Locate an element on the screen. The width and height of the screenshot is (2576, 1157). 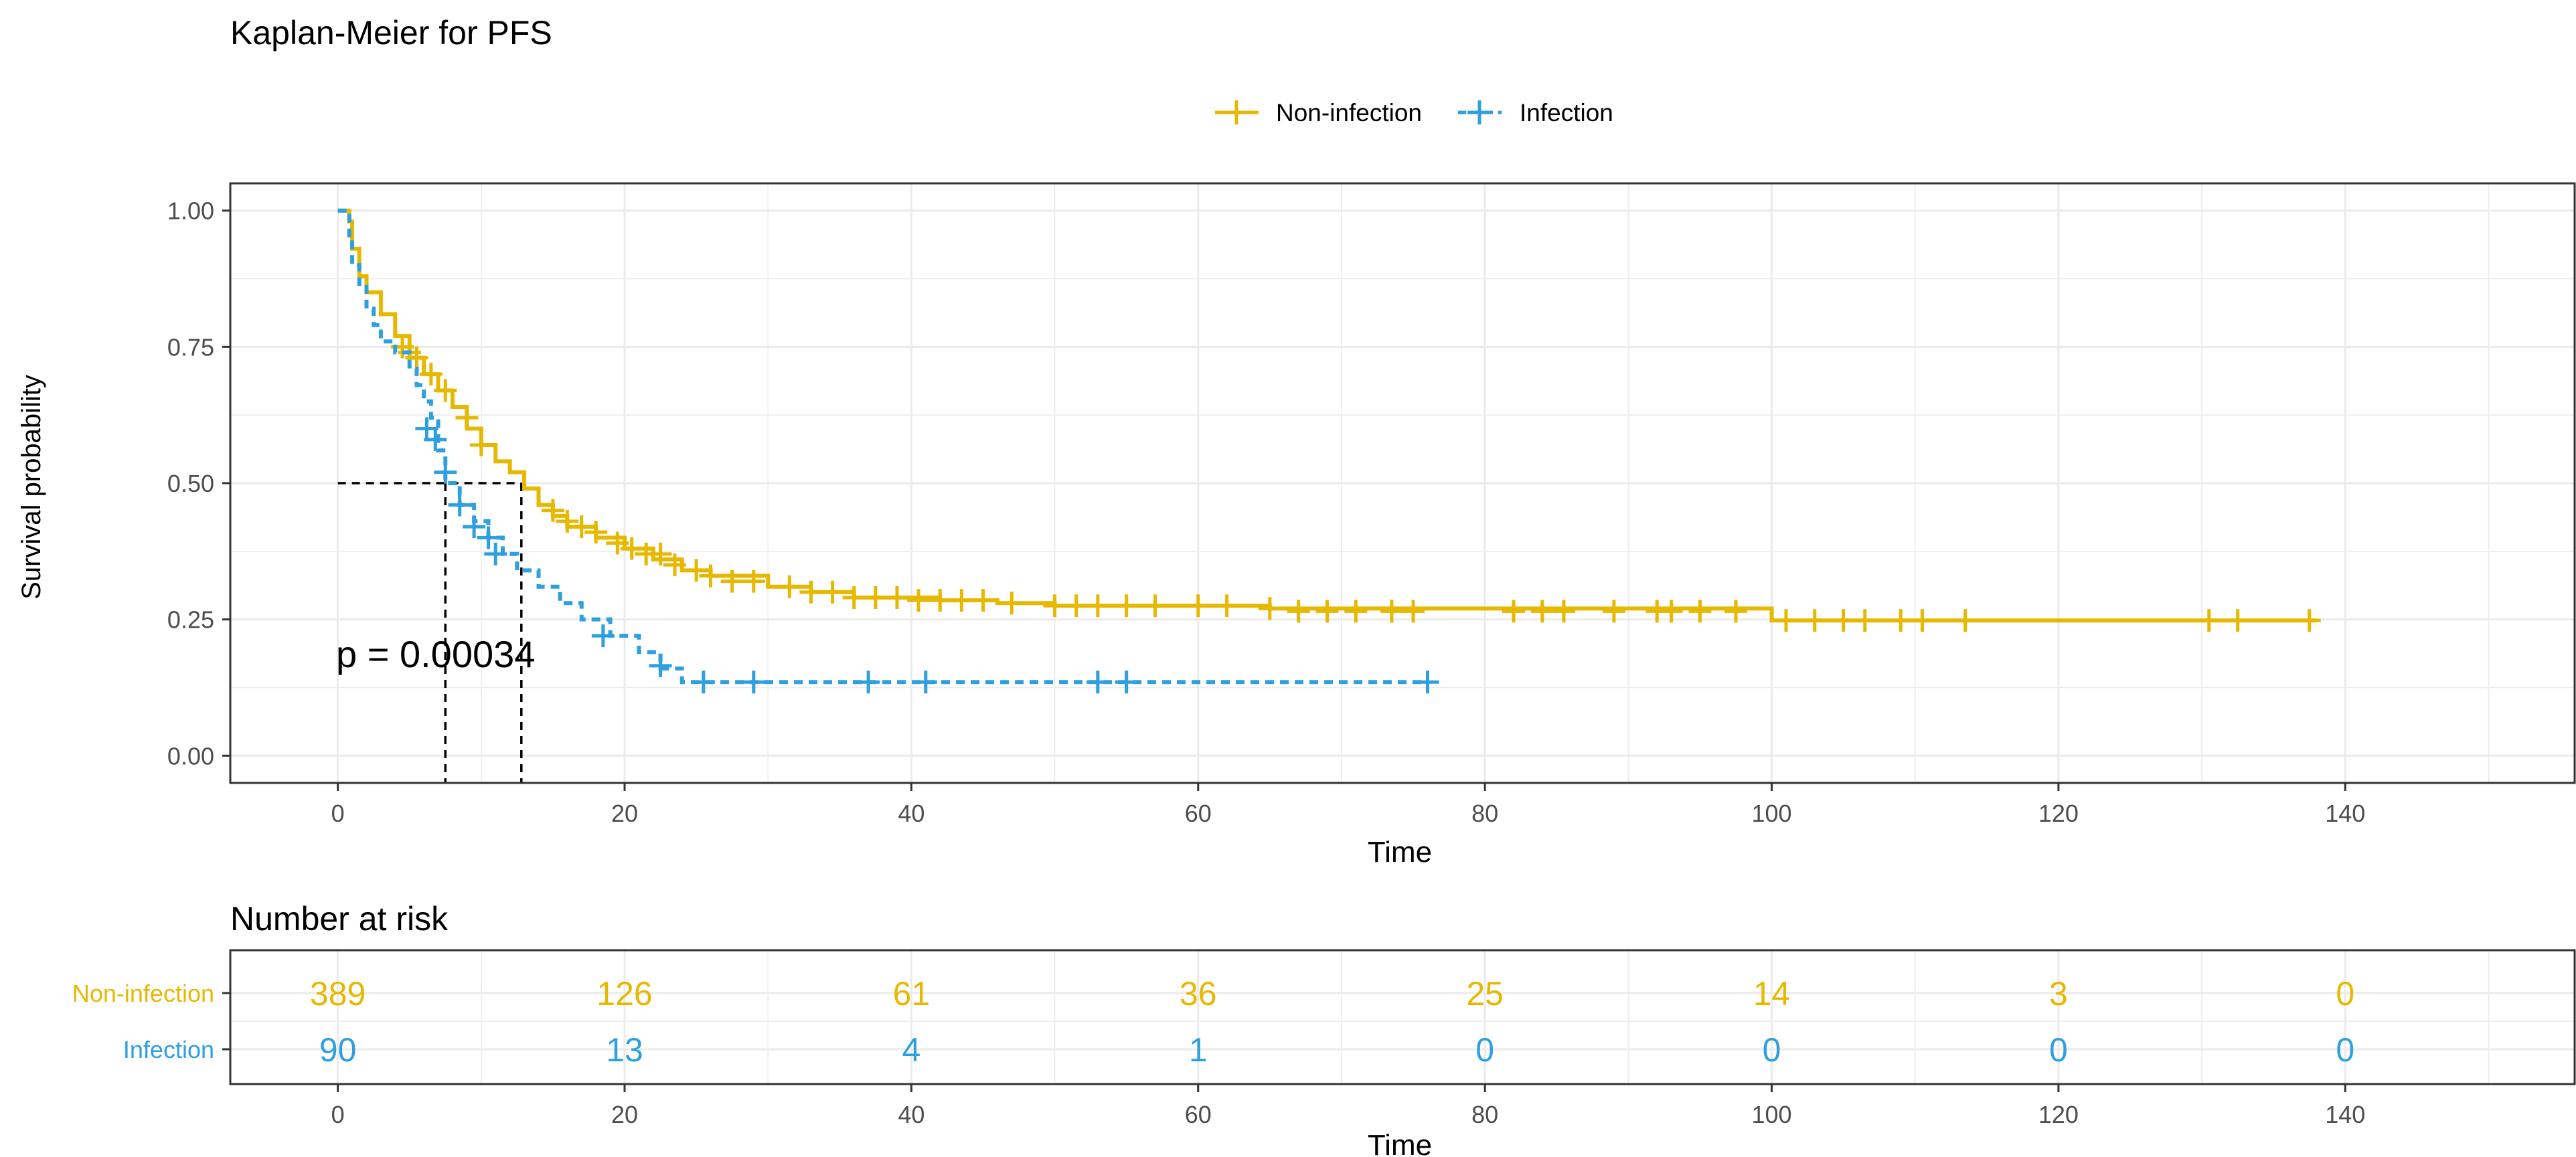
risk-grid is located at coordinates (1402, 1017).